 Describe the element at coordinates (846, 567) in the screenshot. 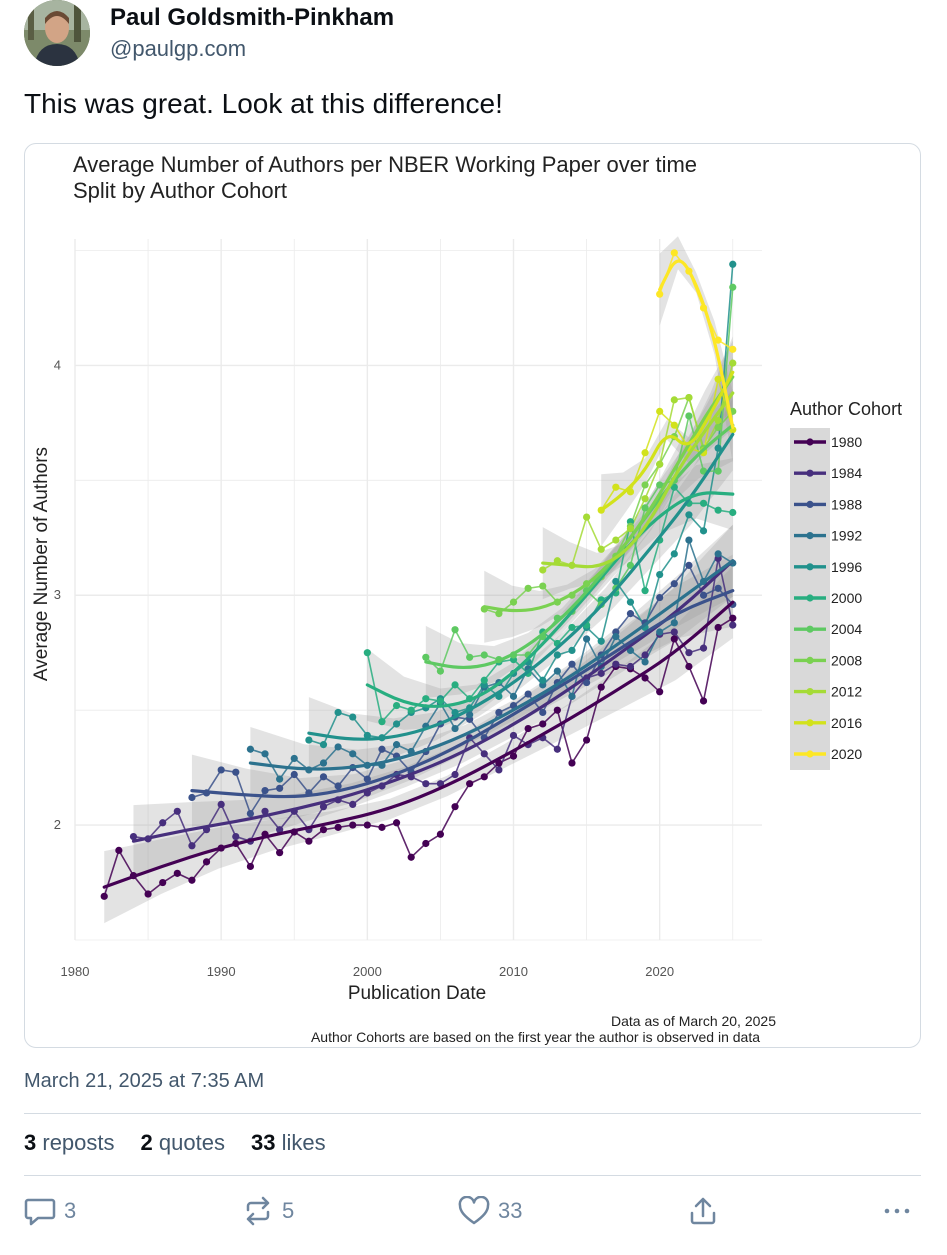

I see `legend-label-1996: 1996` at that location.